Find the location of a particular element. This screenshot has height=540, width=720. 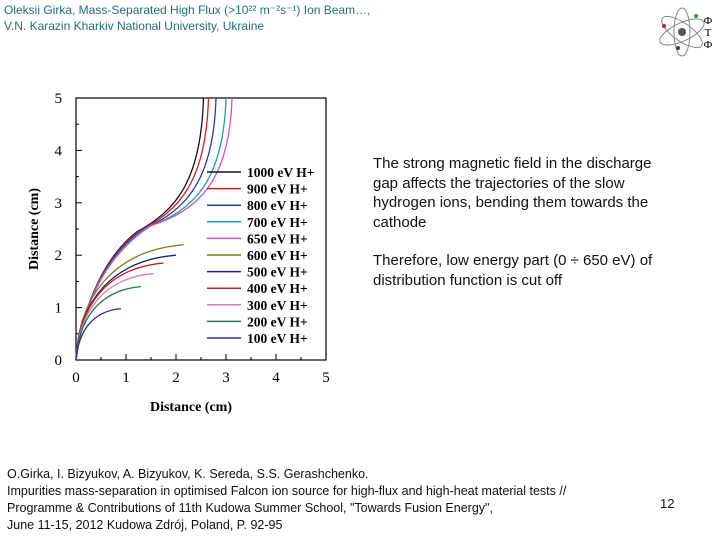

x-tick-label: 5 is located at coordinates (326, 378).